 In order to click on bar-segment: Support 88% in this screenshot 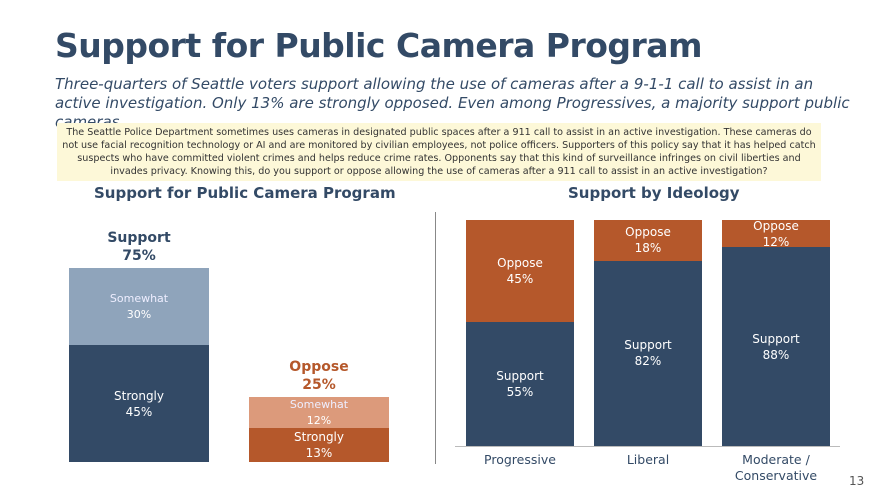, I will do `click(776, 346)`.